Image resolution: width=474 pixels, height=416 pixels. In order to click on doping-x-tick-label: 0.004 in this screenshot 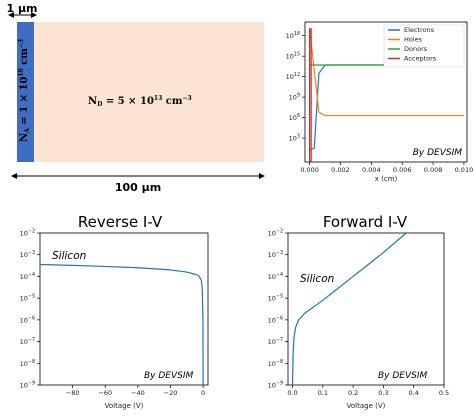, I will do `click(371, 170)`.